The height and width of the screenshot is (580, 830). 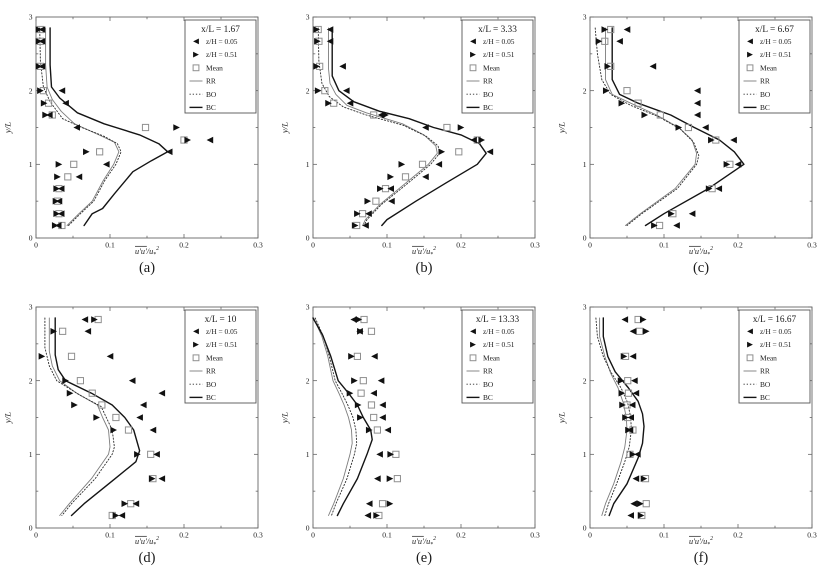 What do you see at coordinates (403, 127) in the screenshot?
I see `panel-b-markers` at bounding box center [403, 127].